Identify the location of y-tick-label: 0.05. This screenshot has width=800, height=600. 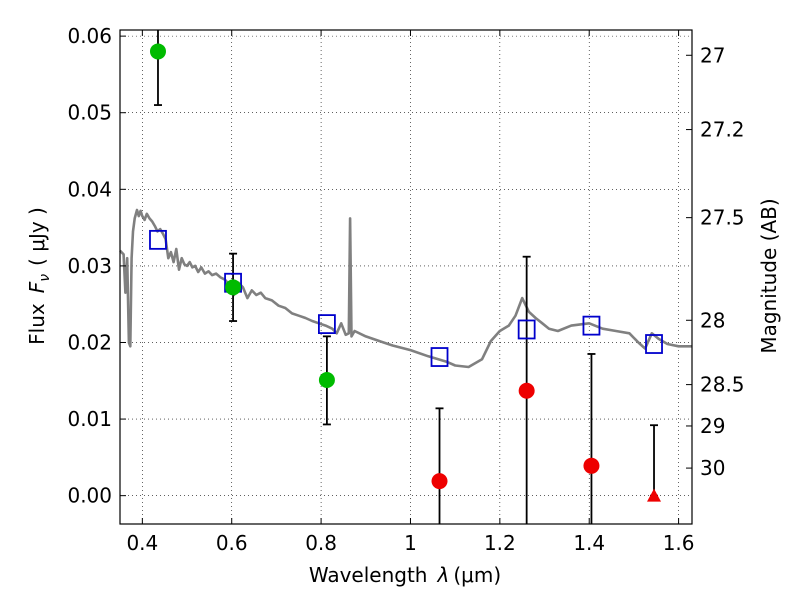
(89, 113).